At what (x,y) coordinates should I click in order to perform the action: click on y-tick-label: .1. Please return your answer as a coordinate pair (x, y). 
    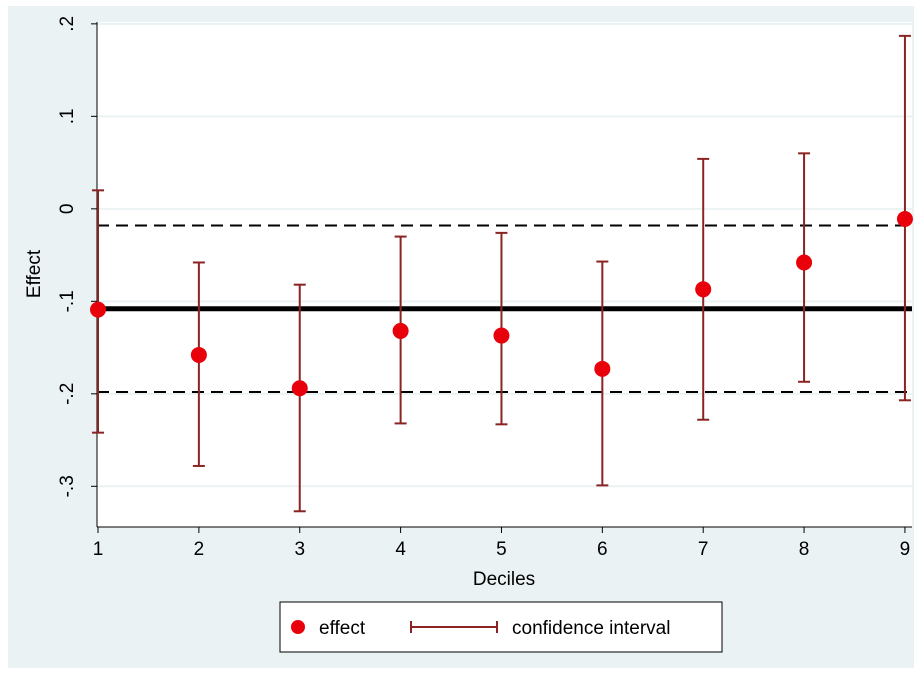
    Looking at the image, I should click on (67, 116).